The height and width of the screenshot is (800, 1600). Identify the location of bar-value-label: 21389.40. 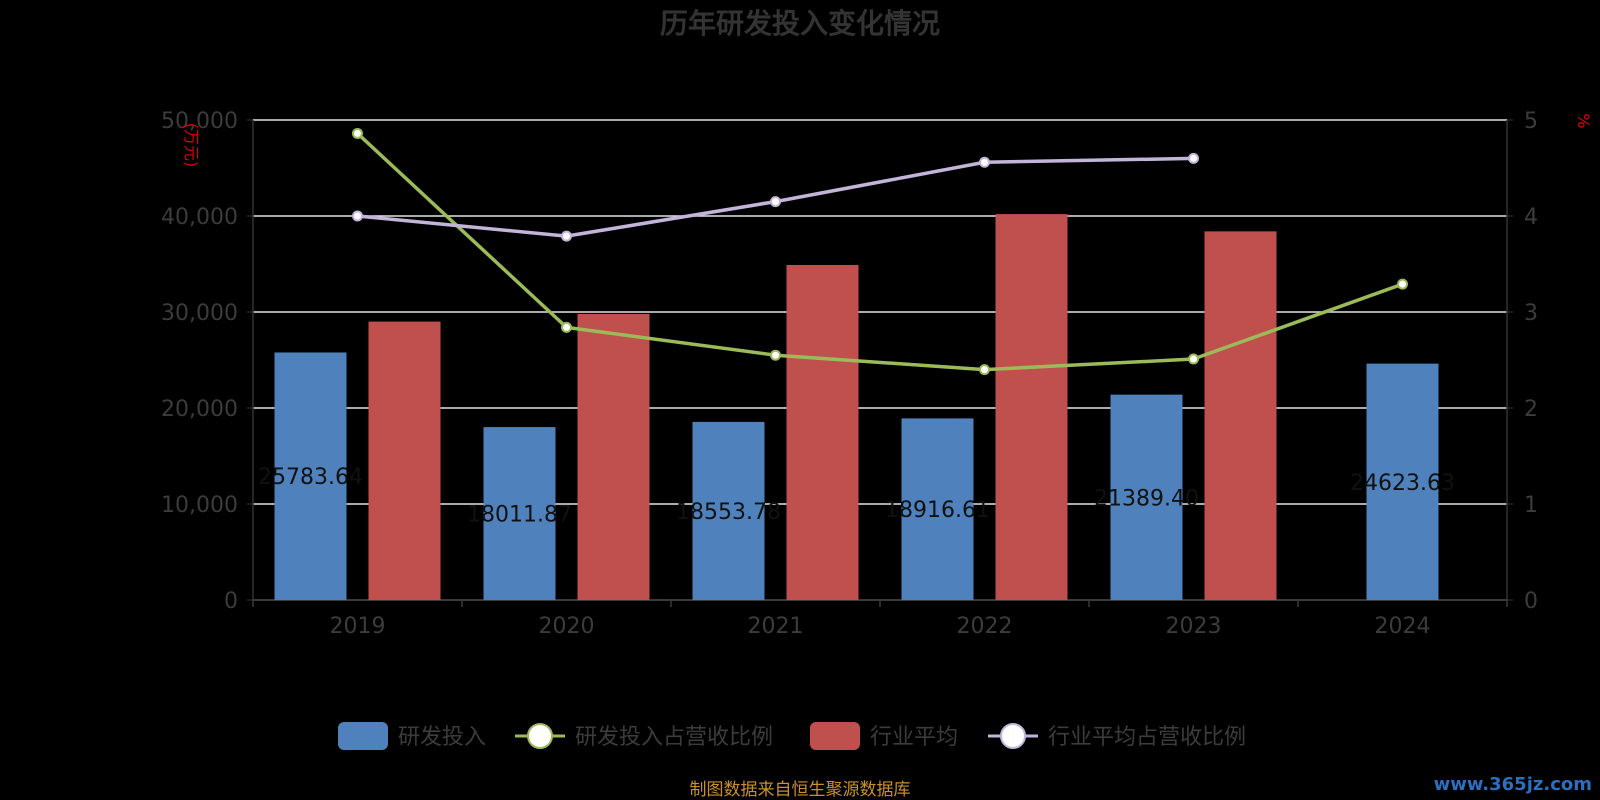
(1146, 498).